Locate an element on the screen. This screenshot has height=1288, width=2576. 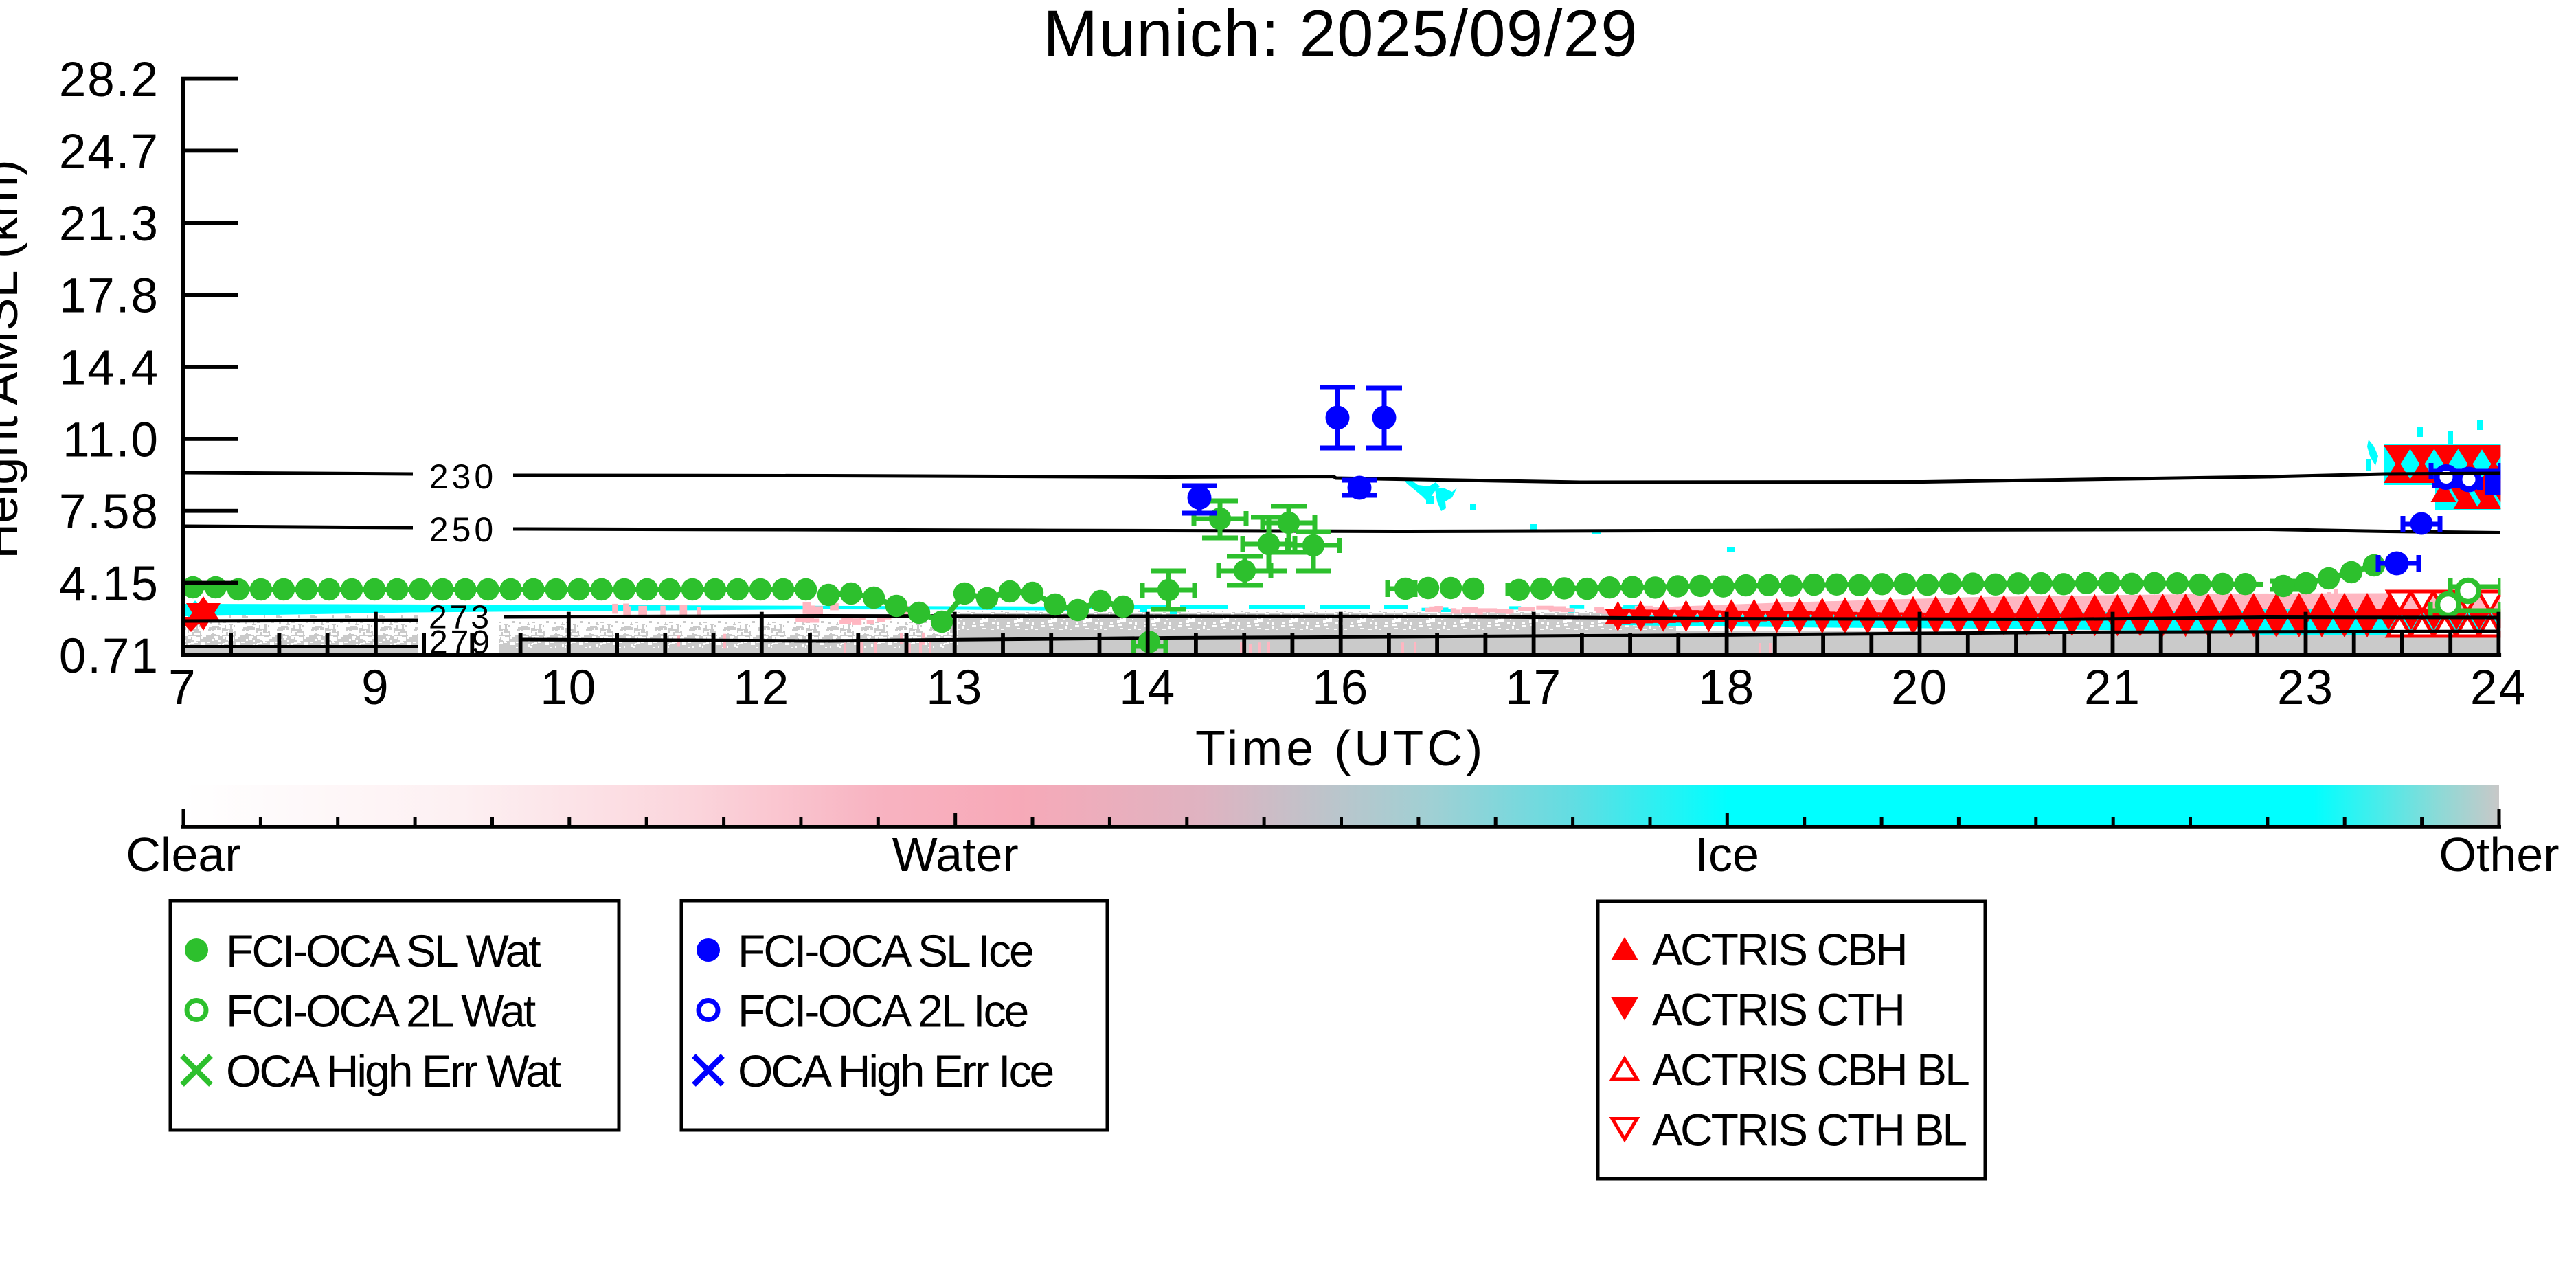
svg-text: 17.8 is located at coordinates (109, 296).